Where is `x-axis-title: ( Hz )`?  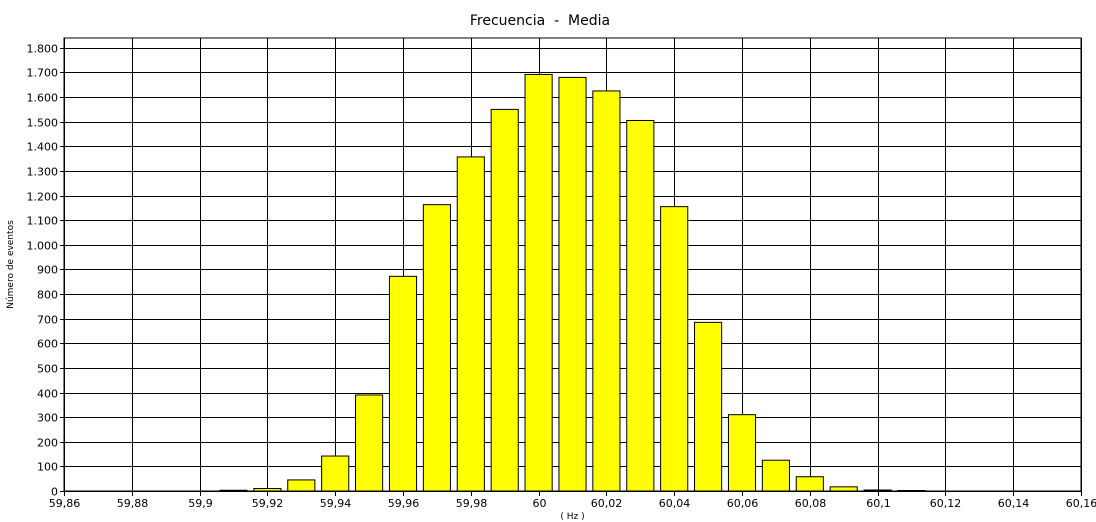 x-axis-title: ( Hz ) is located at coordinates (572, 517).